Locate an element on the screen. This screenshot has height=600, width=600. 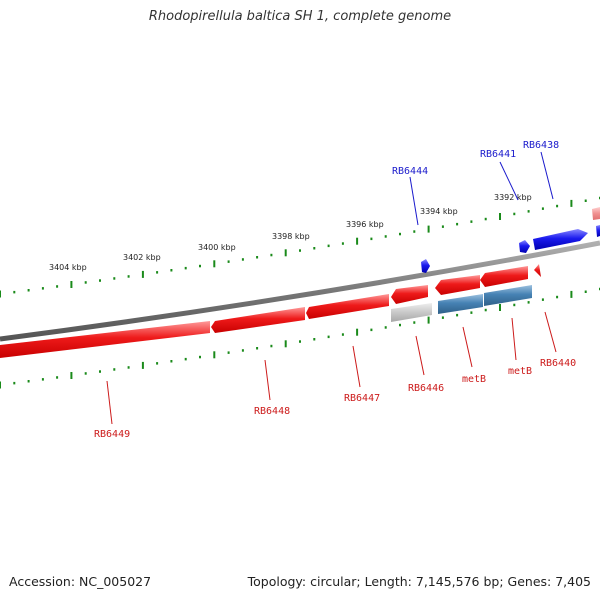
label-RB6440: RB6440 is located at coordinates (558, 363).